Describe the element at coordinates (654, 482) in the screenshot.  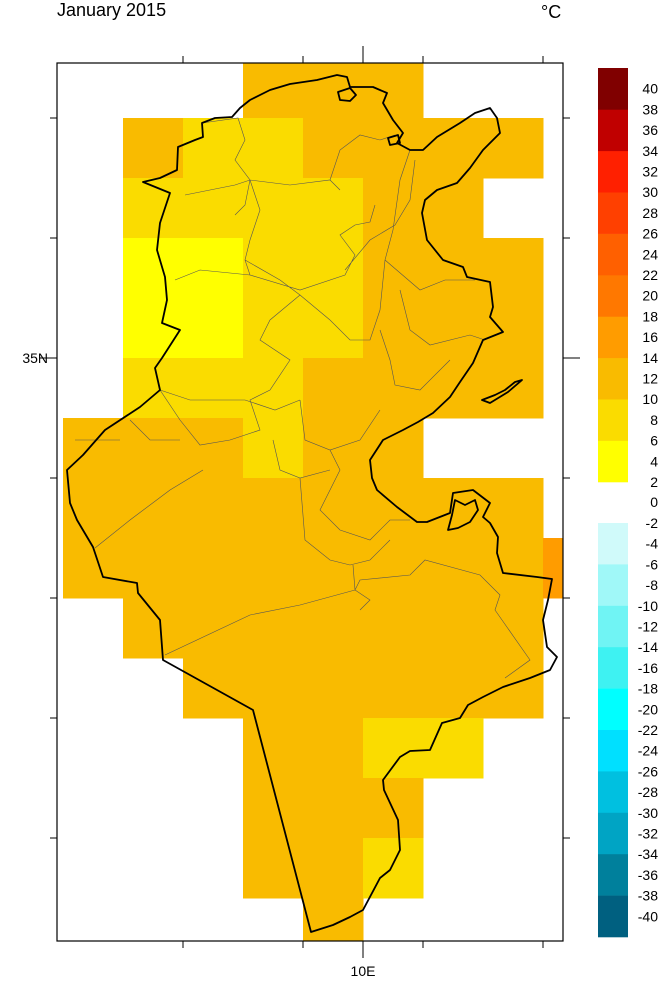
I see `colorbar-label: 2` at that location.